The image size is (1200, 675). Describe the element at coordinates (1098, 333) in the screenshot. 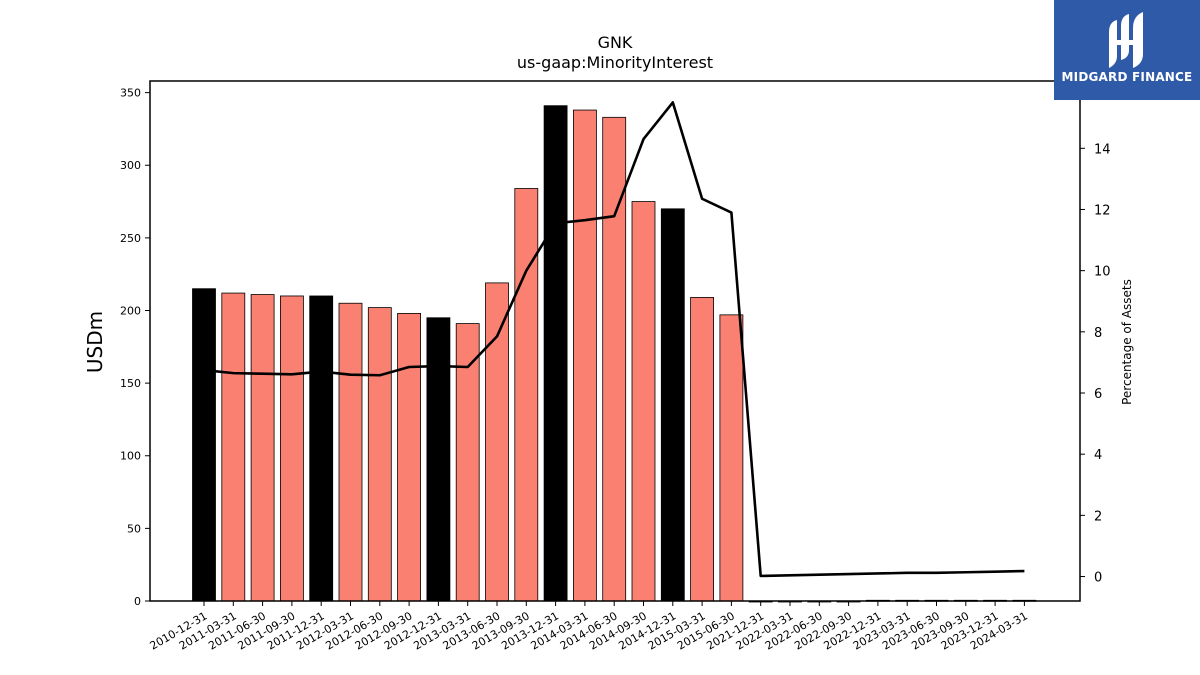

I see `y2-tick-label: 8` at that location.